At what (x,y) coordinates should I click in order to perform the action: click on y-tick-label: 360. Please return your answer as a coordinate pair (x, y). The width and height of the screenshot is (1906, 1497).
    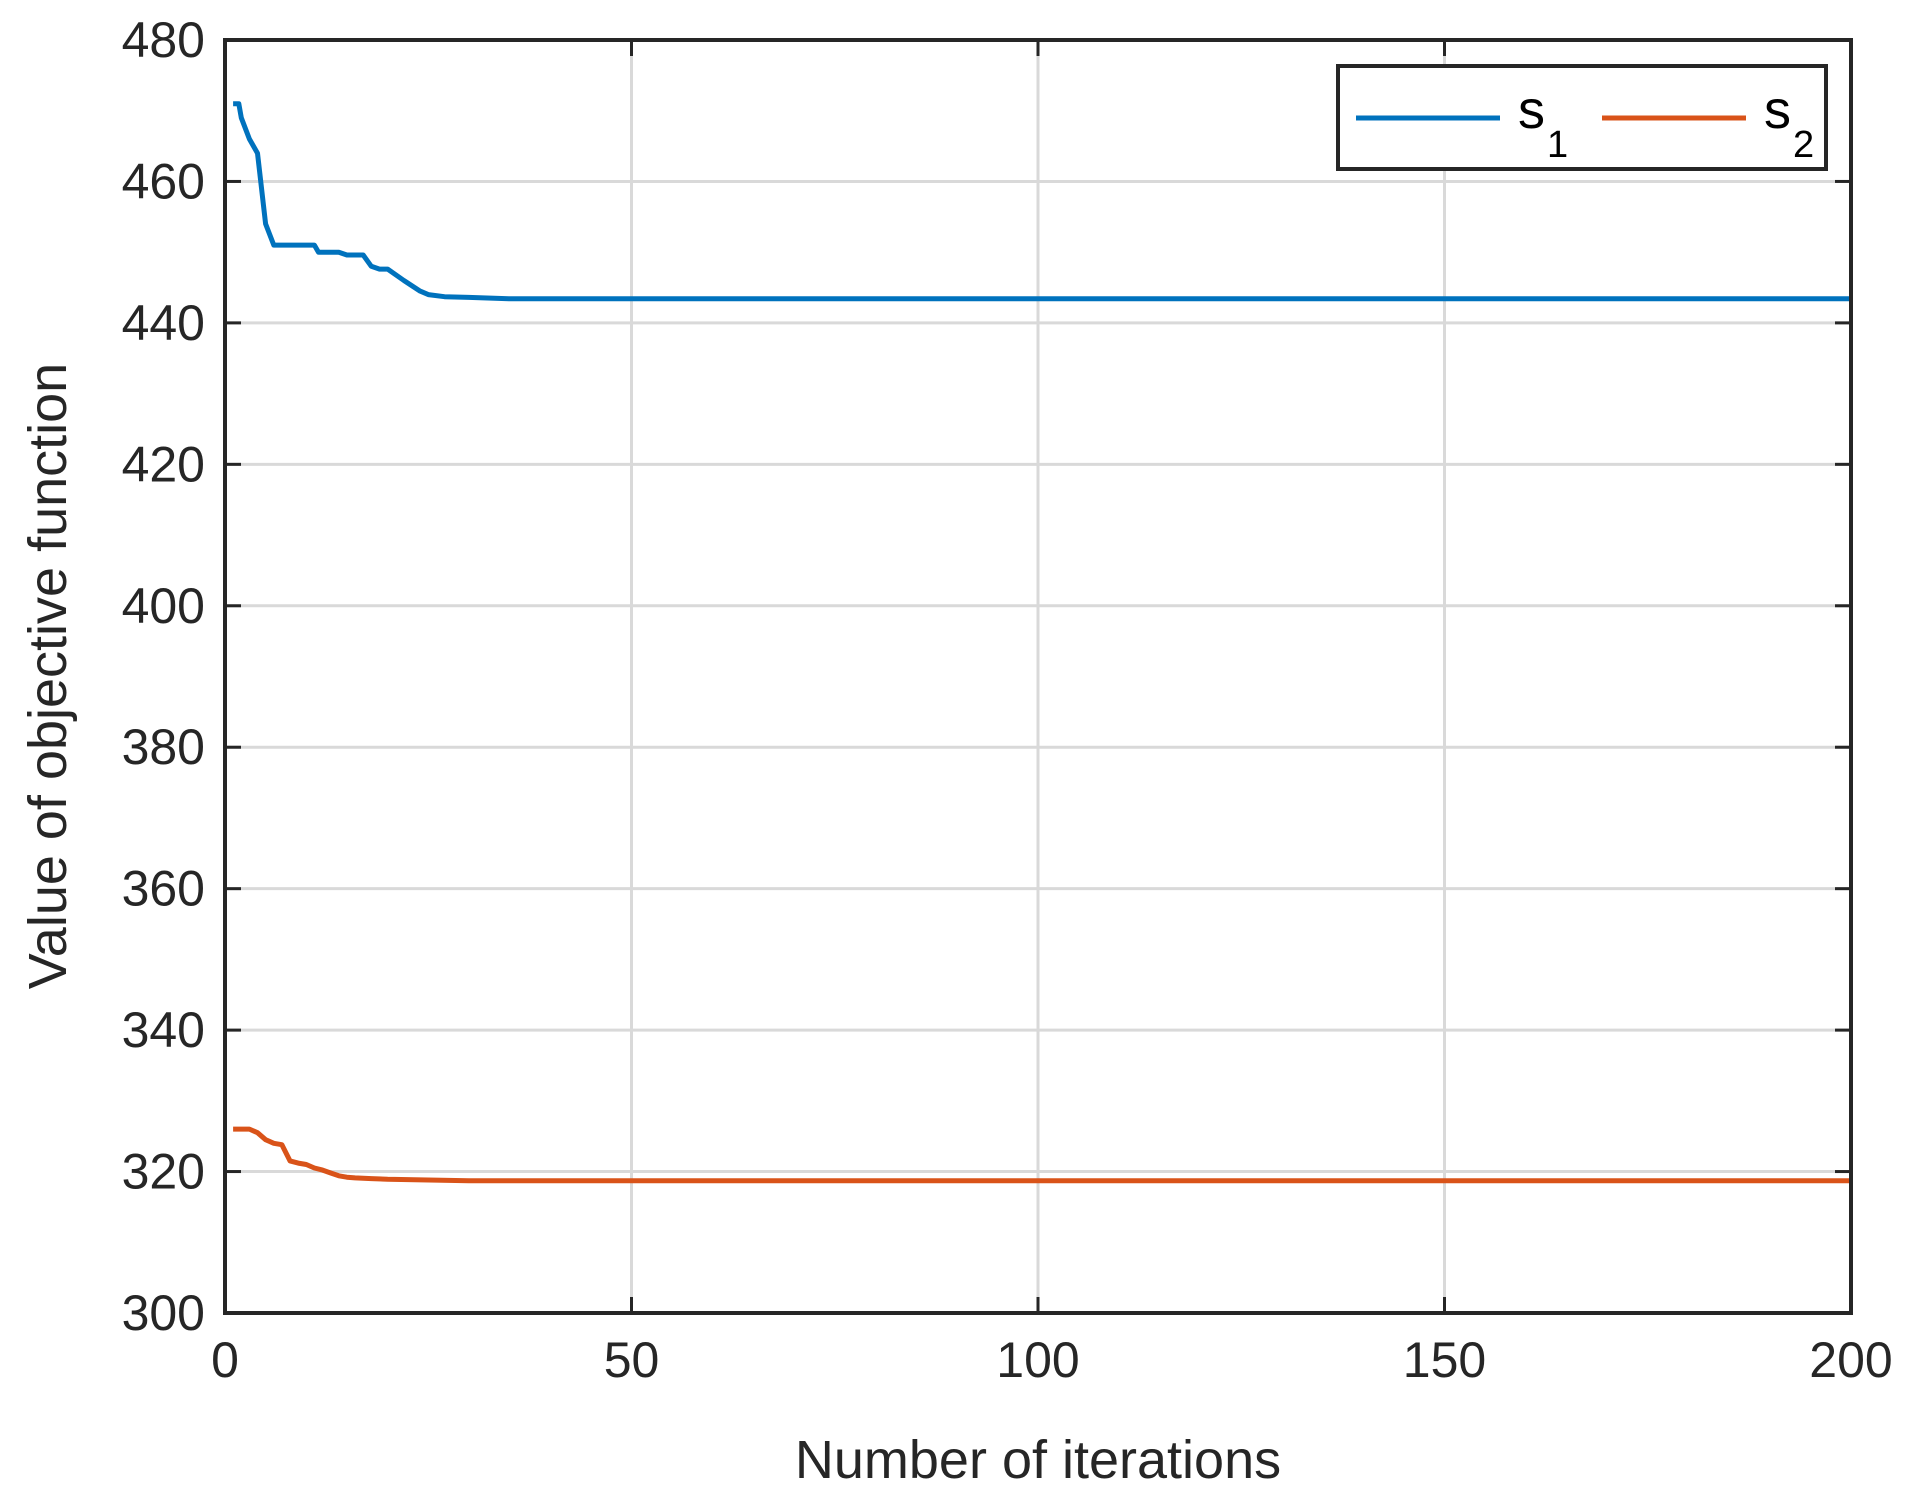
    Looking at the image, I should click on (163, 889).